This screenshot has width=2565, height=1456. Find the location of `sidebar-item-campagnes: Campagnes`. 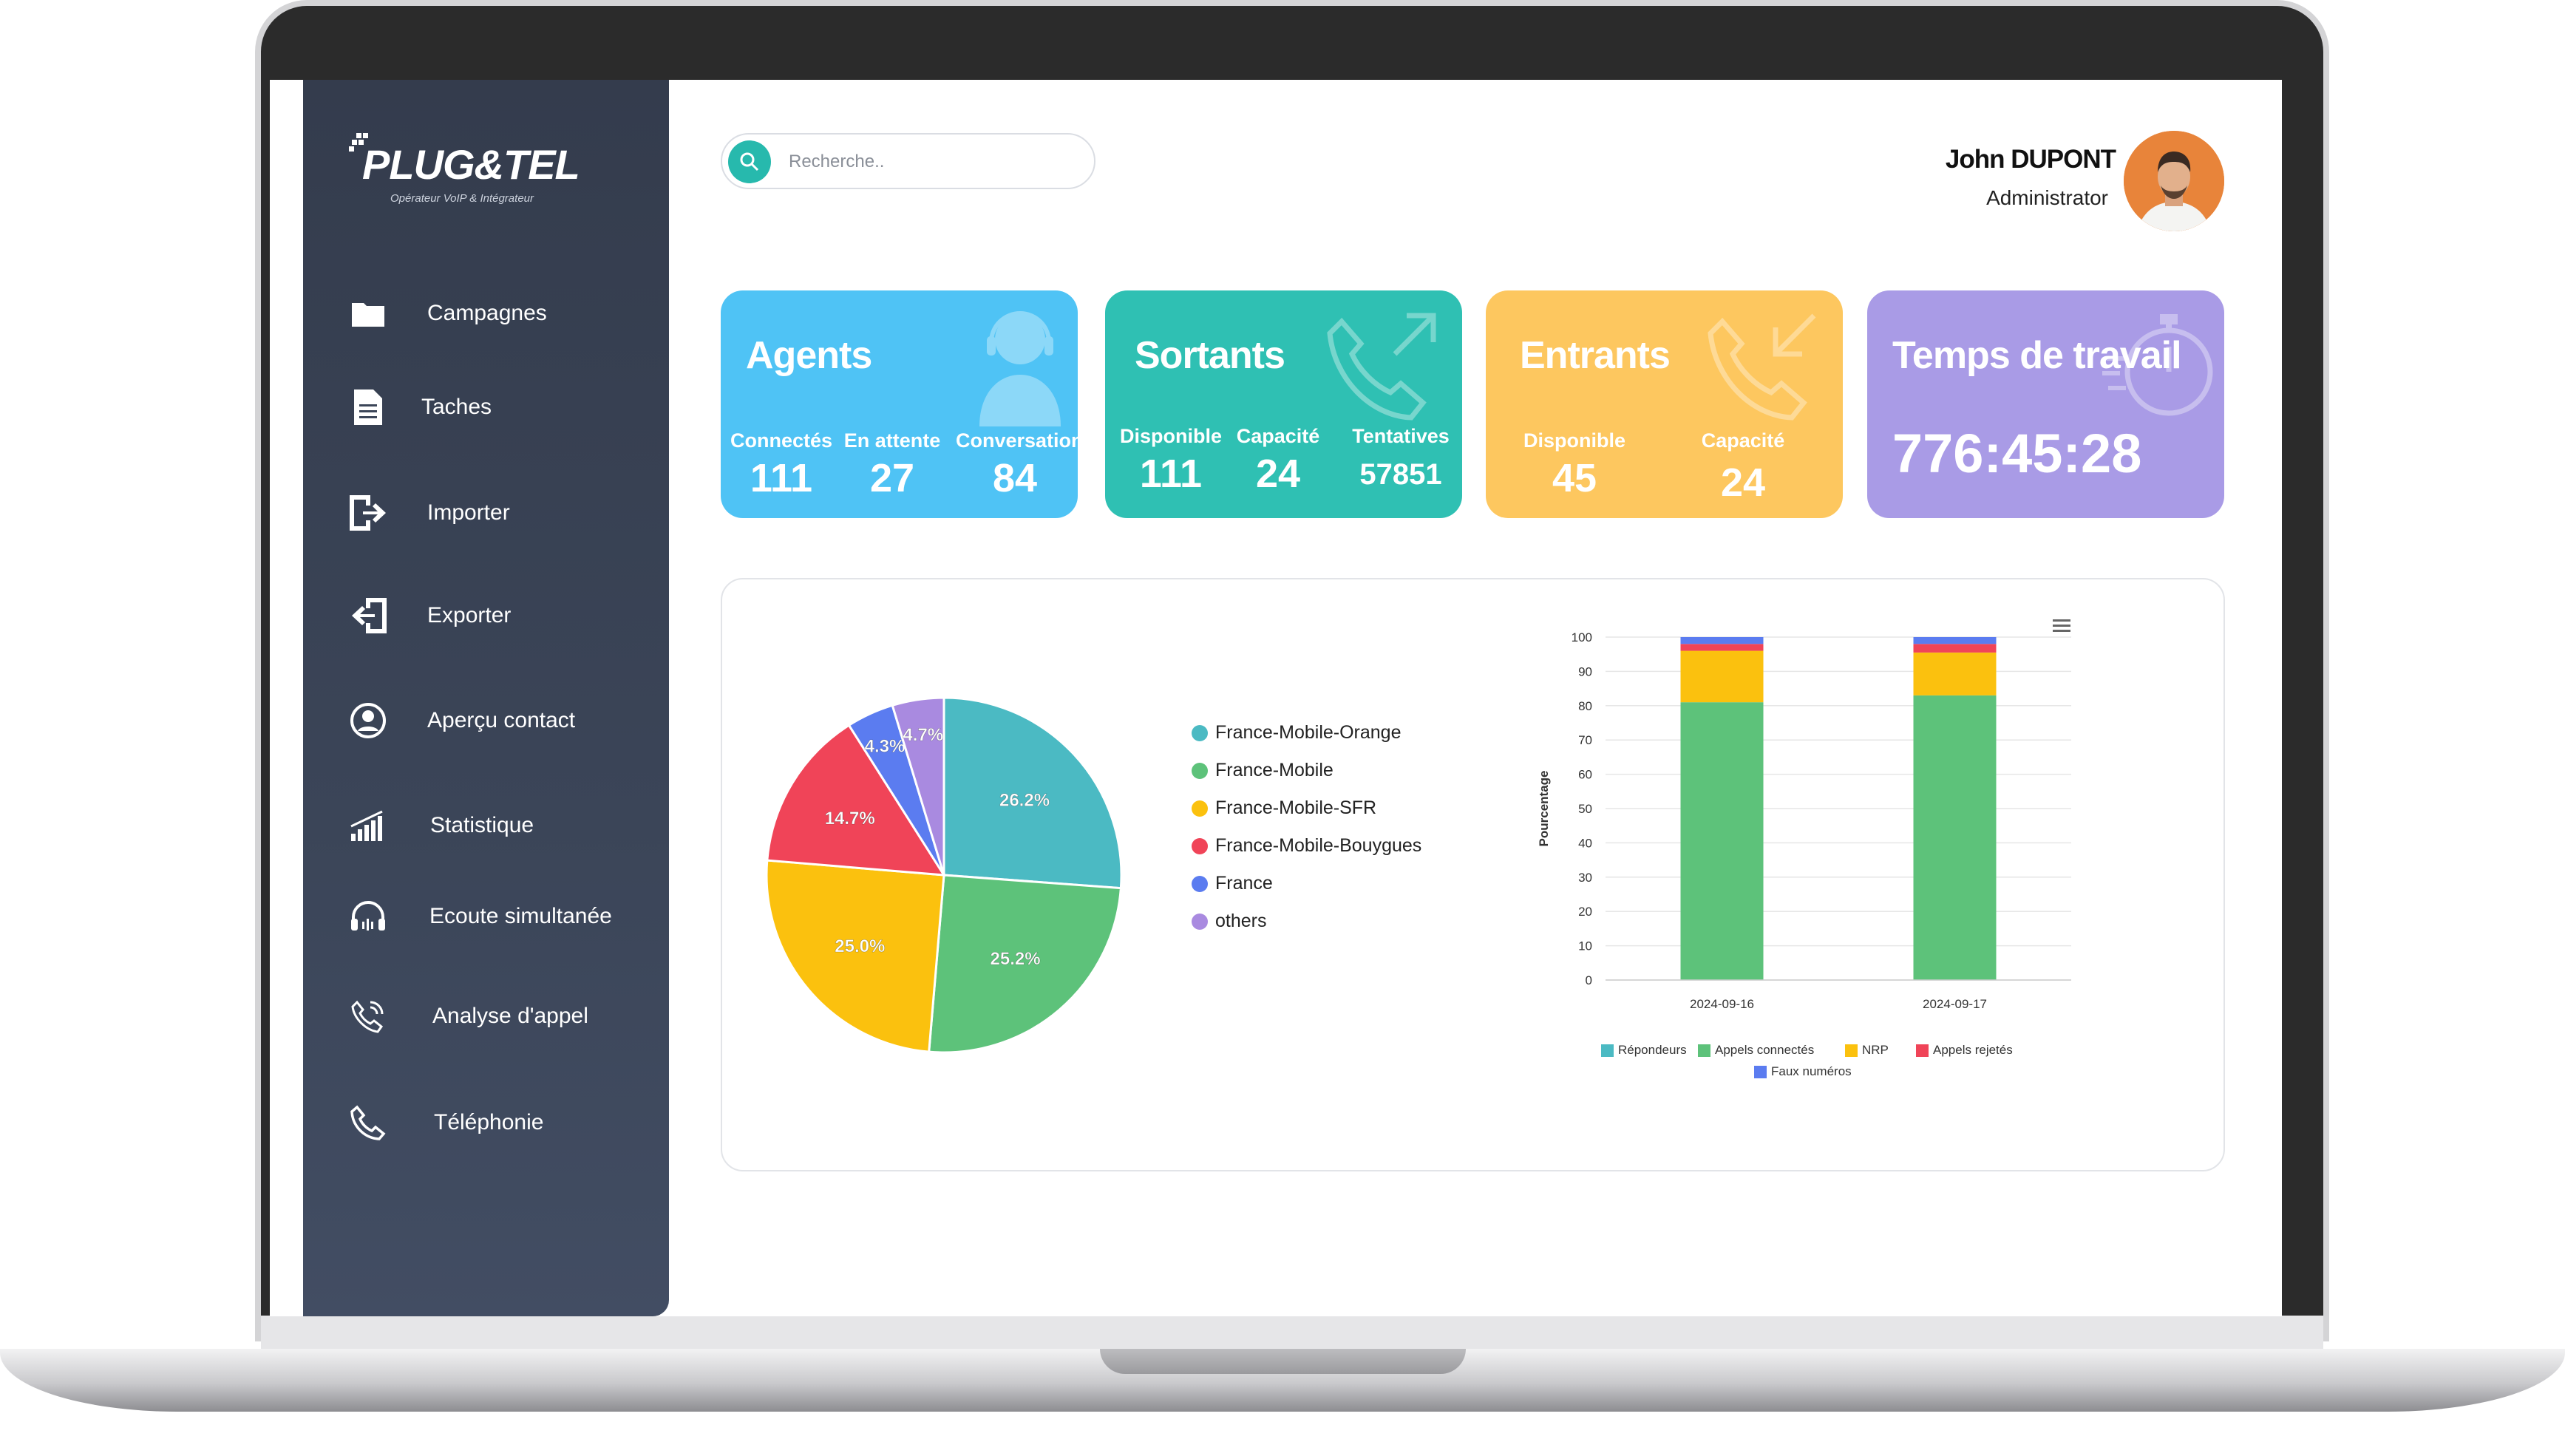

sidebar-item-campagnes: Campagnes is located at coordinates (486, 313).